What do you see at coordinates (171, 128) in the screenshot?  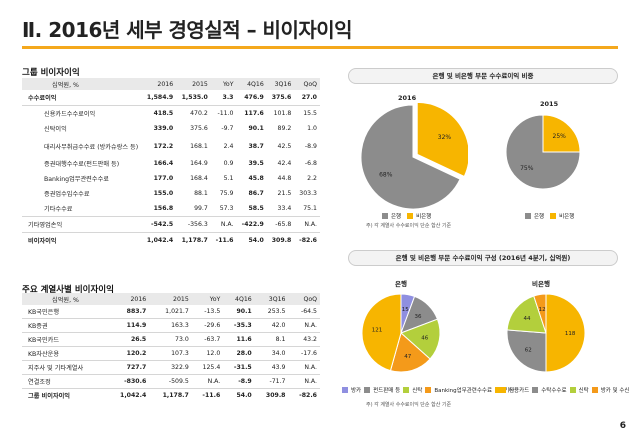 I see `table-row: 신탁이익 339.0 375.6 -9.7 90.1 89.2 1.0` at bounding box center [171, 128].